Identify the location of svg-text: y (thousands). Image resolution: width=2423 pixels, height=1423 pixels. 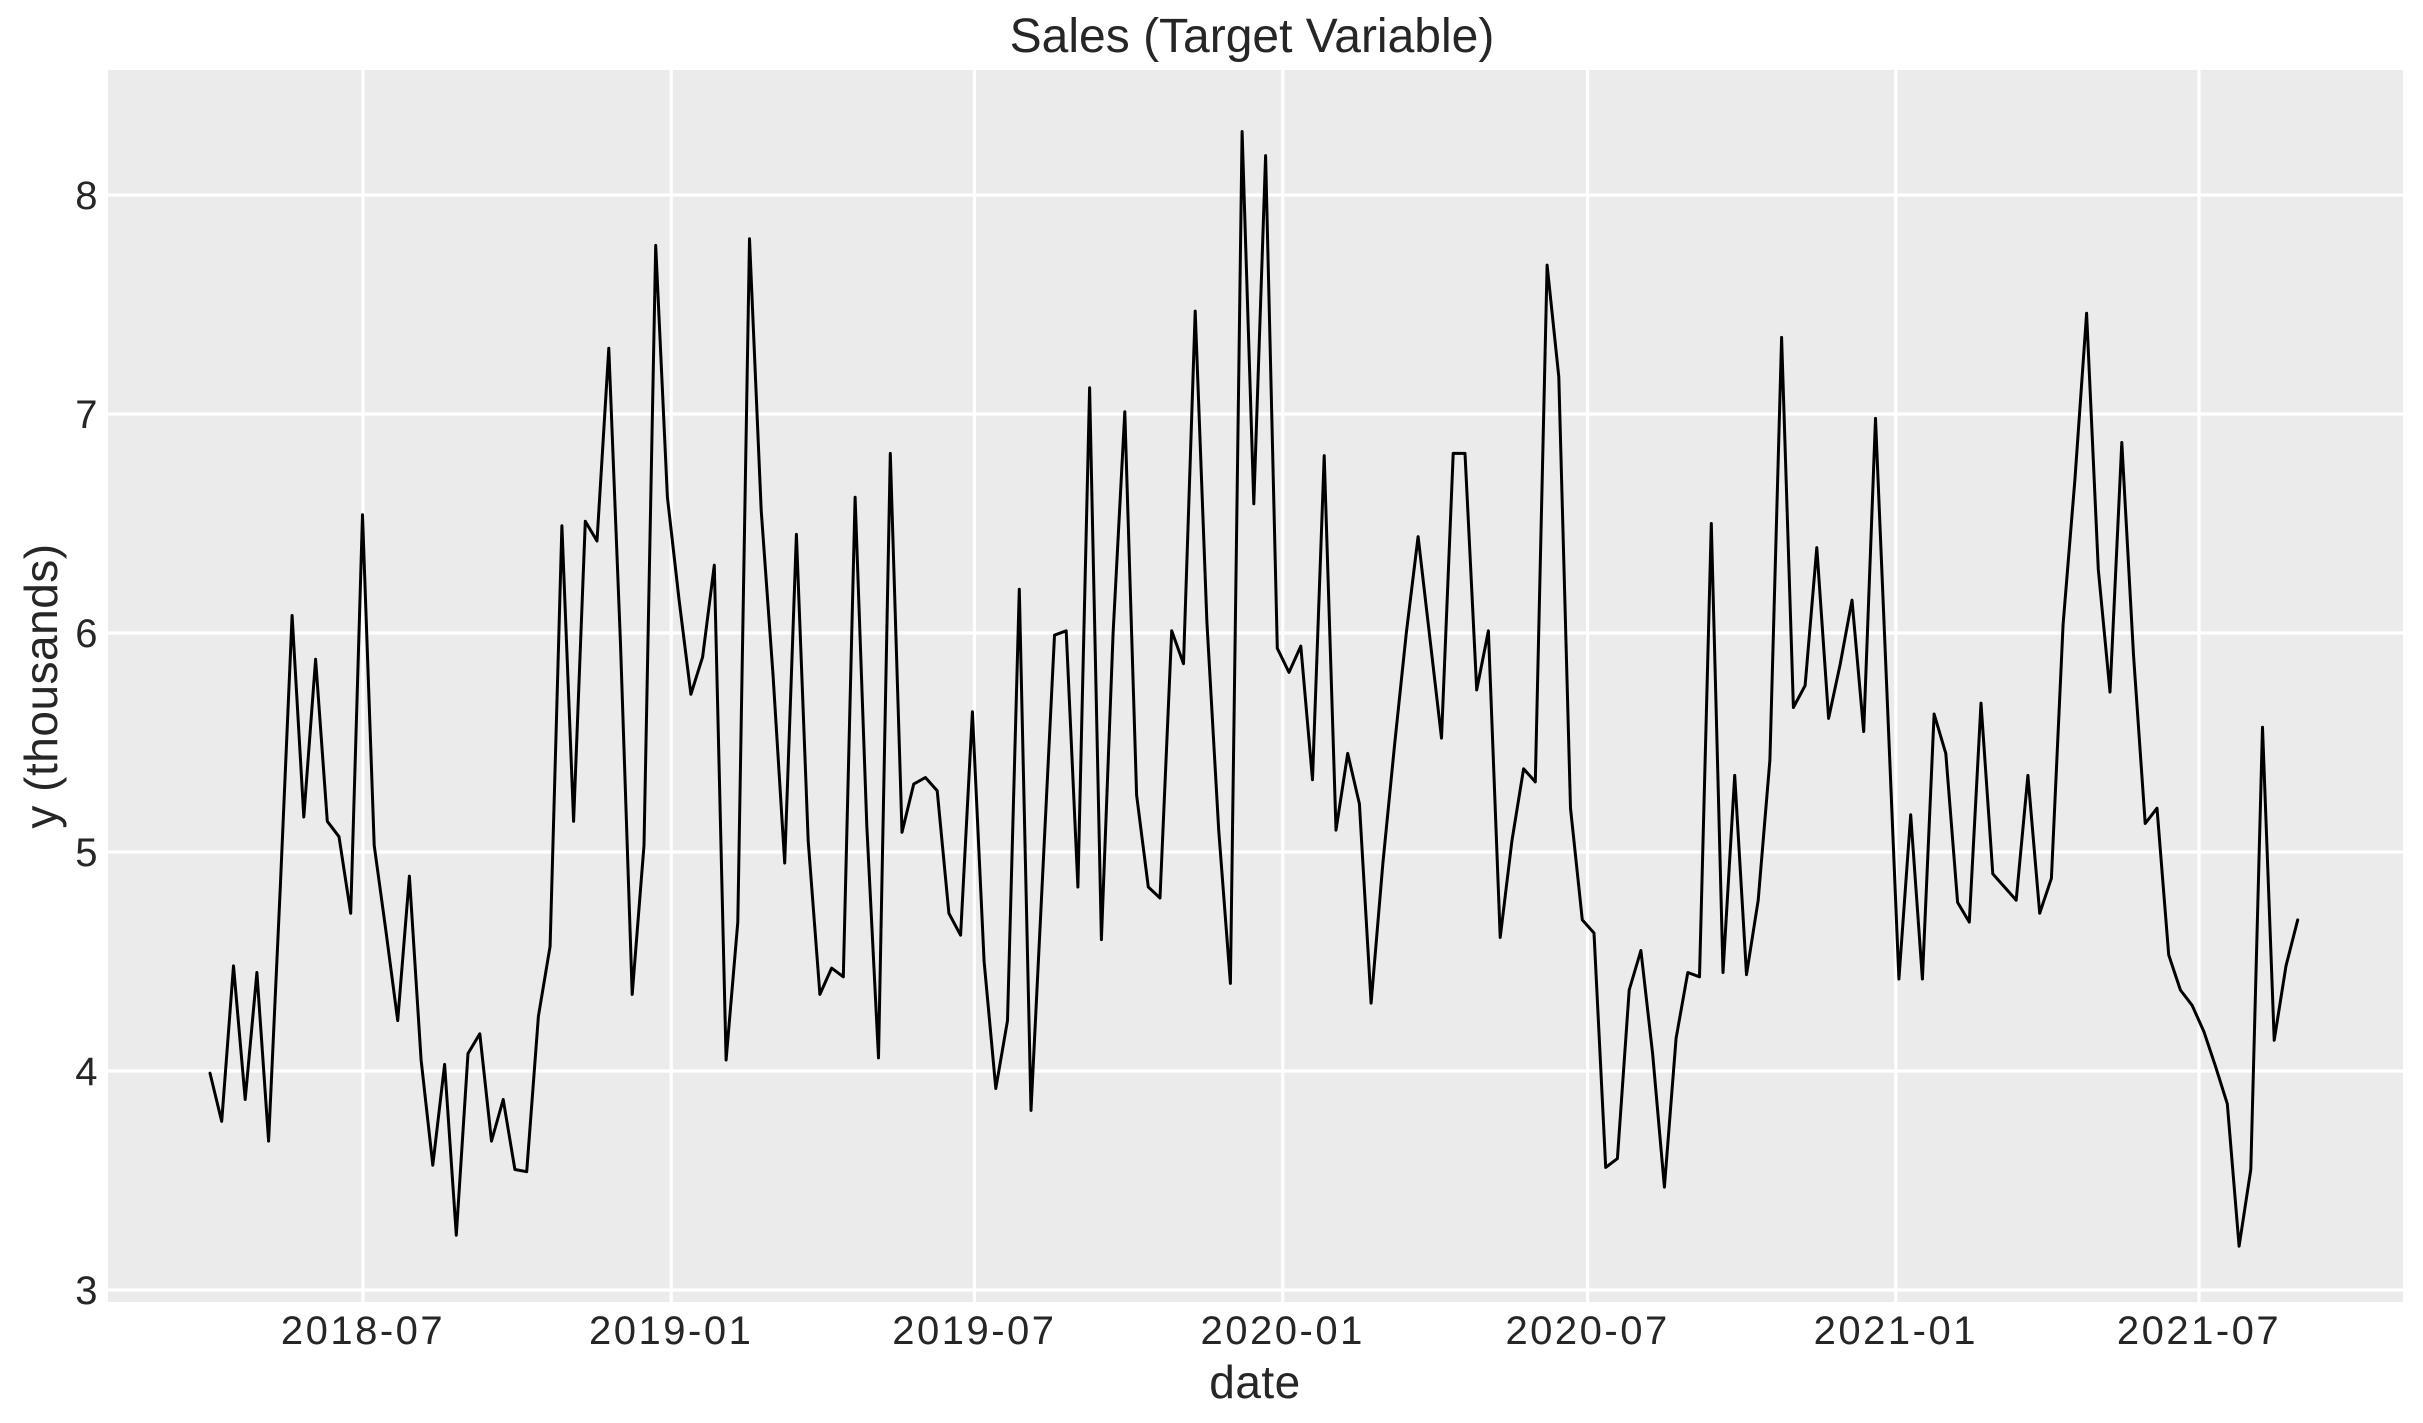
(41, 685).